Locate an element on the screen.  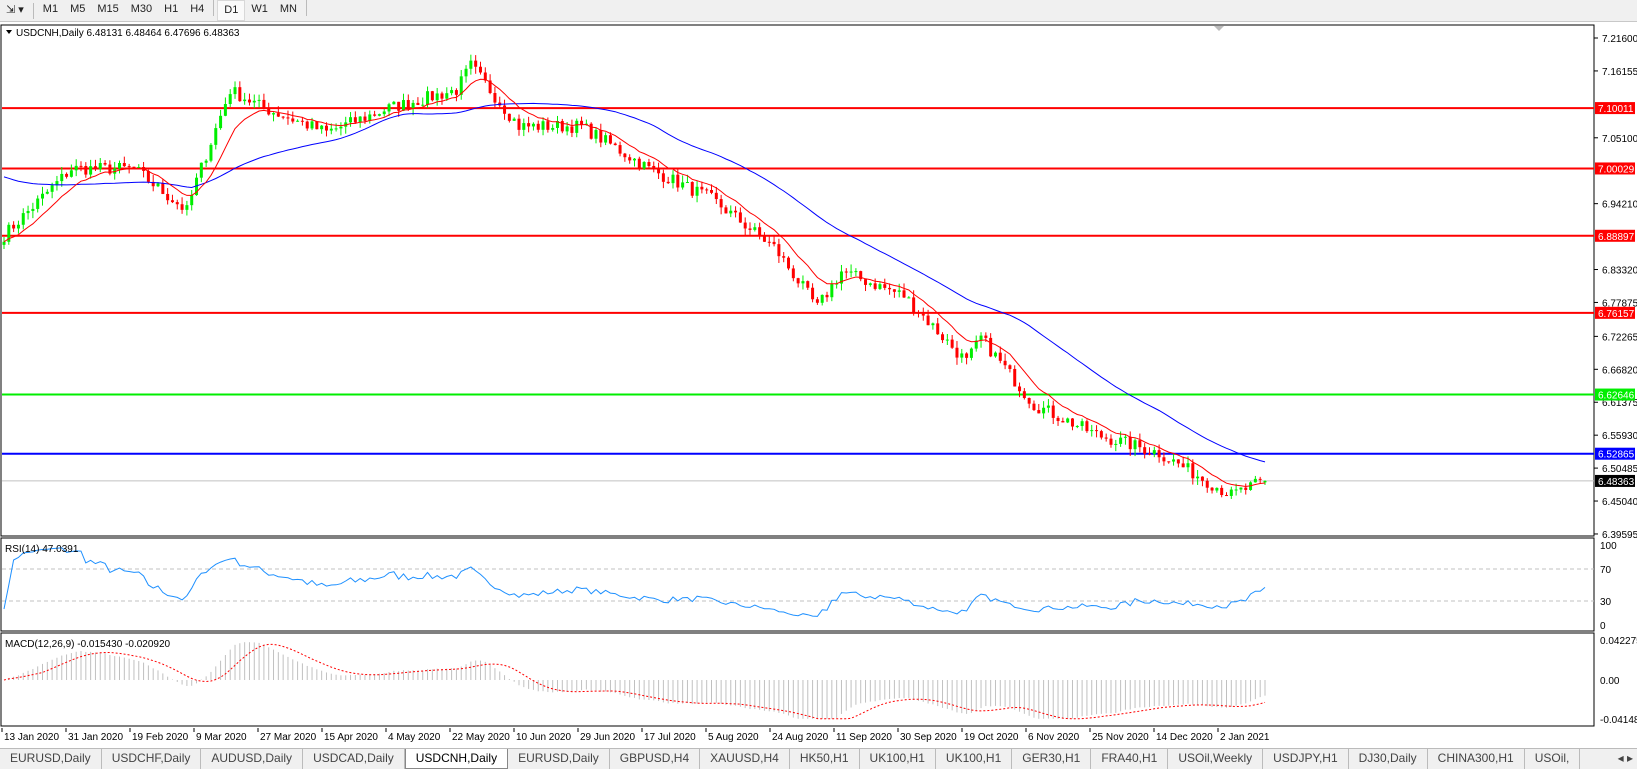
date-label: 22 May 2020 is located at coordinates (481, 737).